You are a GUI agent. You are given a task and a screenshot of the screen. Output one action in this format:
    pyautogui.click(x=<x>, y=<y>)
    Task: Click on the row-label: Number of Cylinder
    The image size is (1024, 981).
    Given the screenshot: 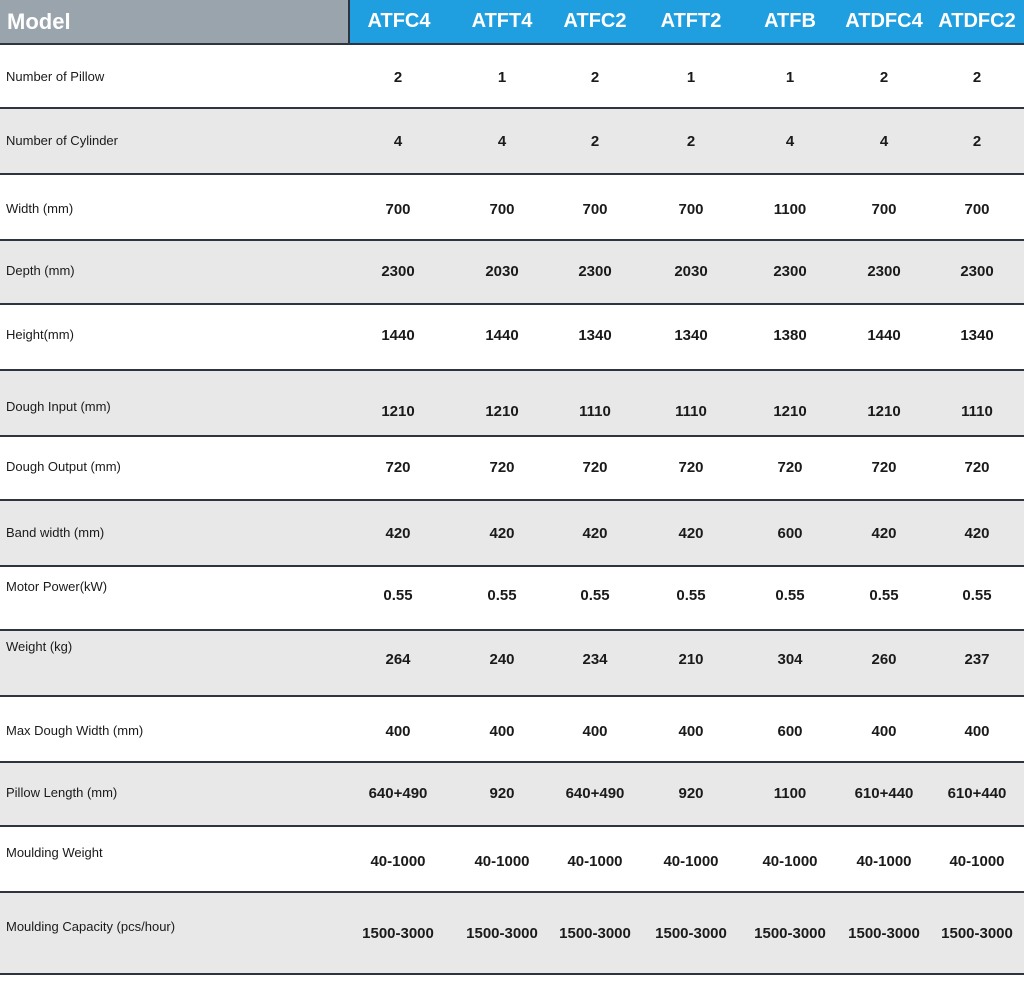 What is the action you would take?
    pyautogui.click(x=62, y=140)
    